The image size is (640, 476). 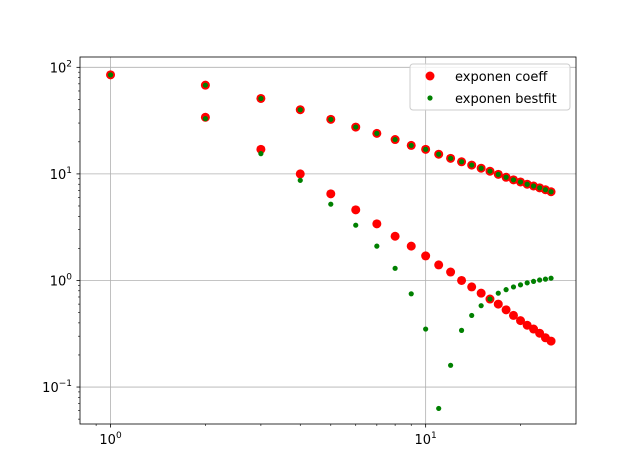 I want to click on x-tick-label: 100, so click(x=110, y=439).